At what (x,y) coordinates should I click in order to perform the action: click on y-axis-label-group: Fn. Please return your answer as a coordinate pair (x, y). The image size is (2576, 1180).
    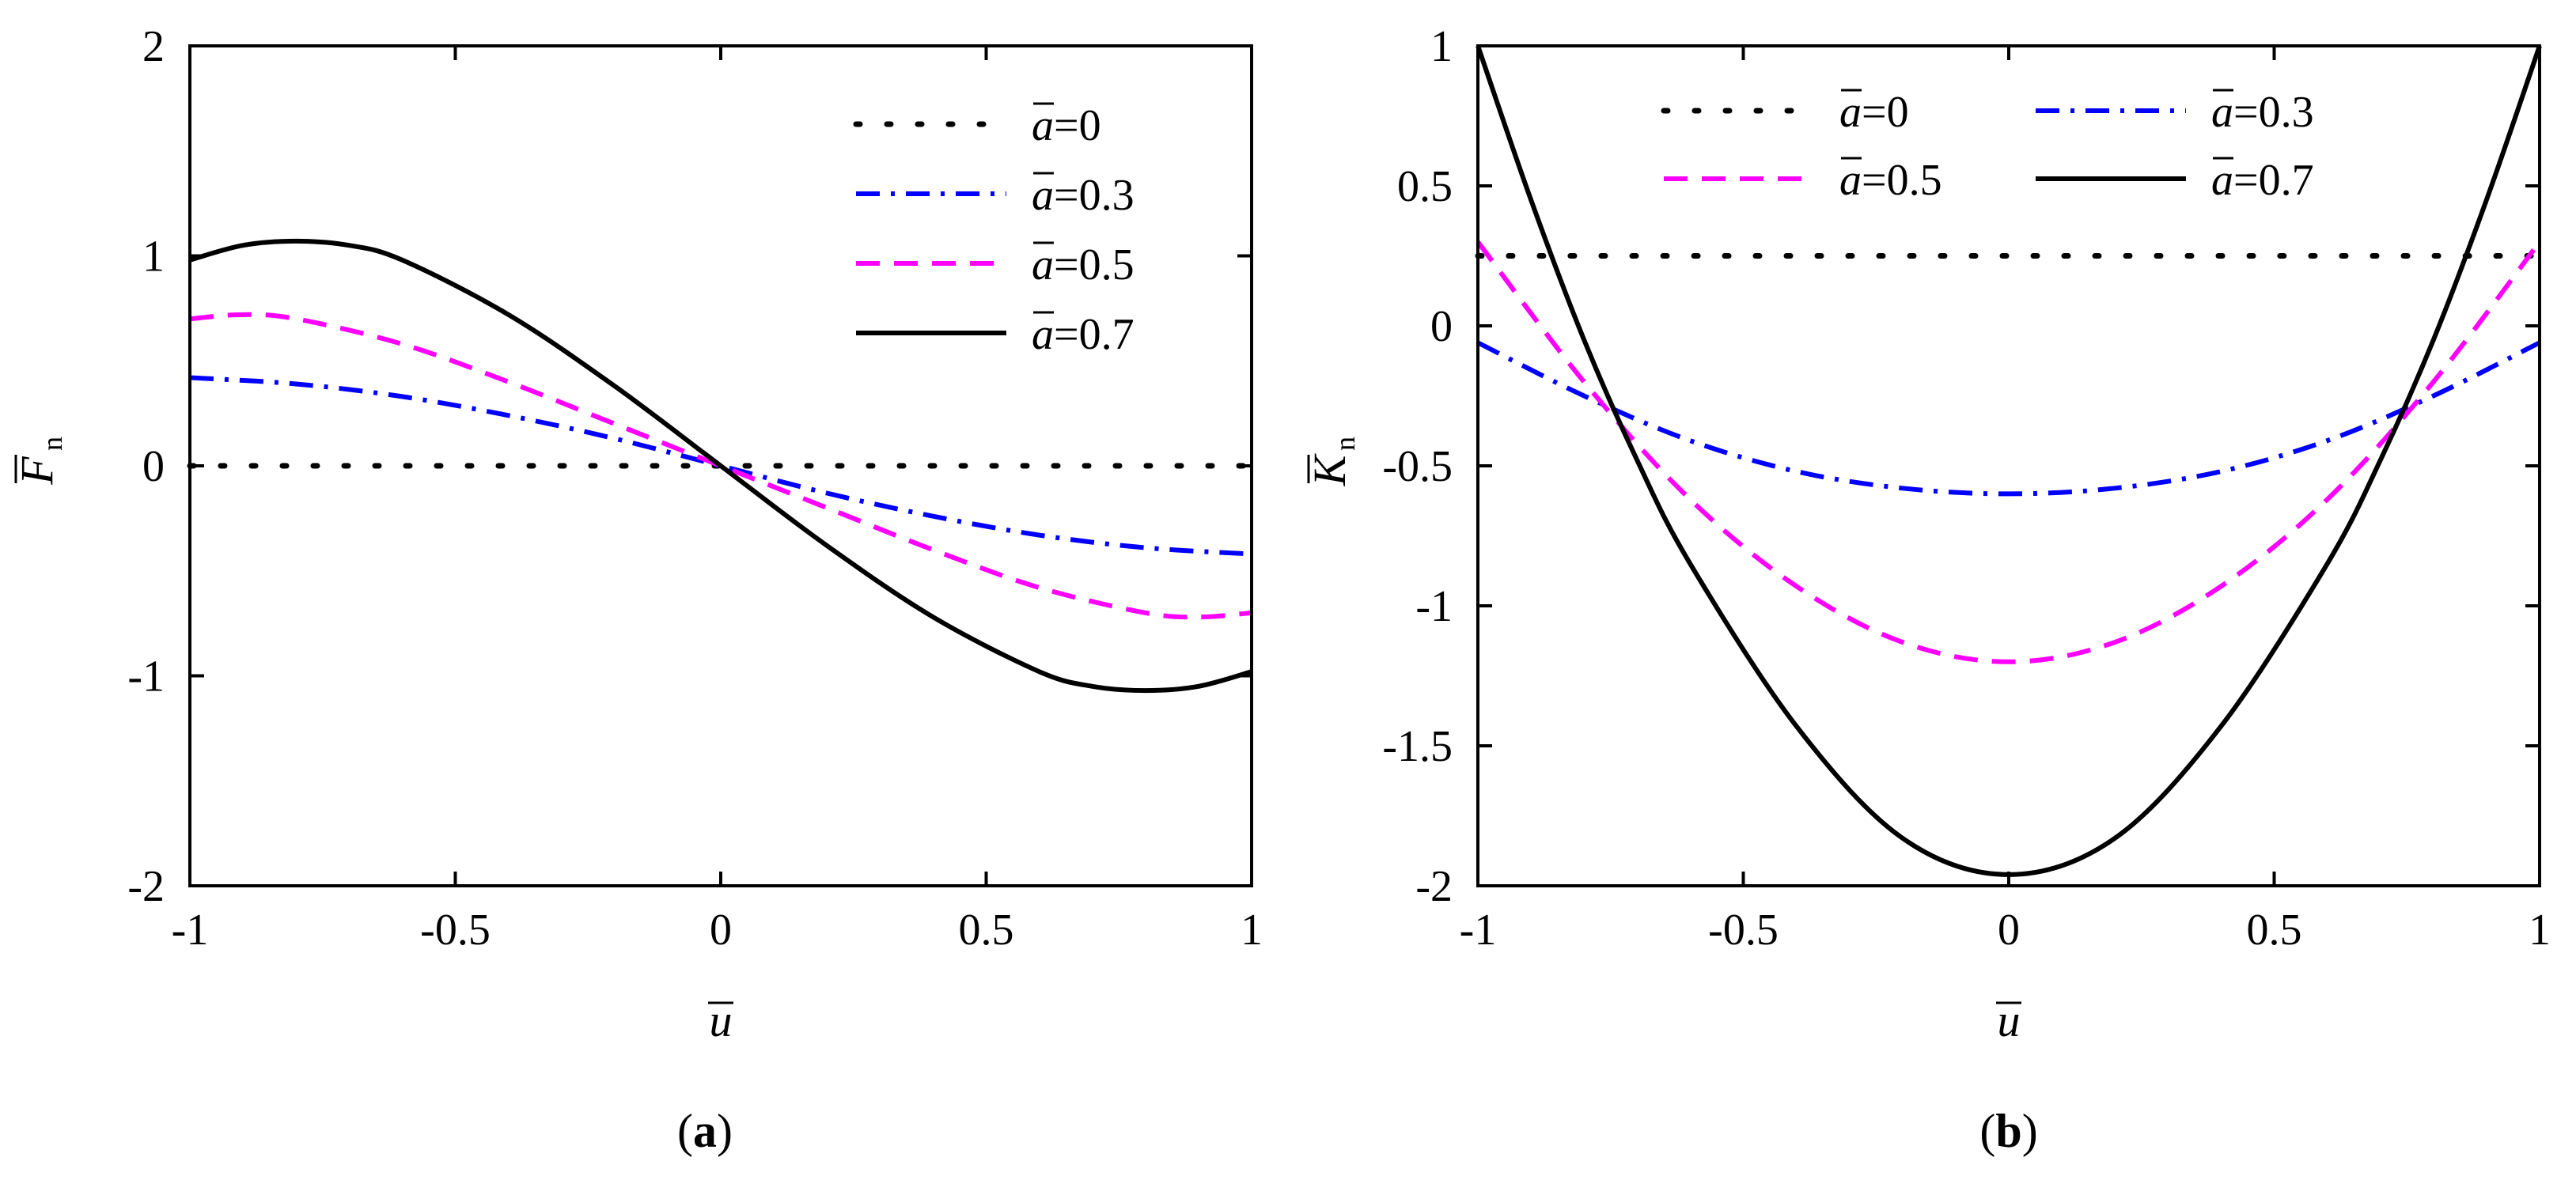
    Looking at the image, I should click on (39, 462).